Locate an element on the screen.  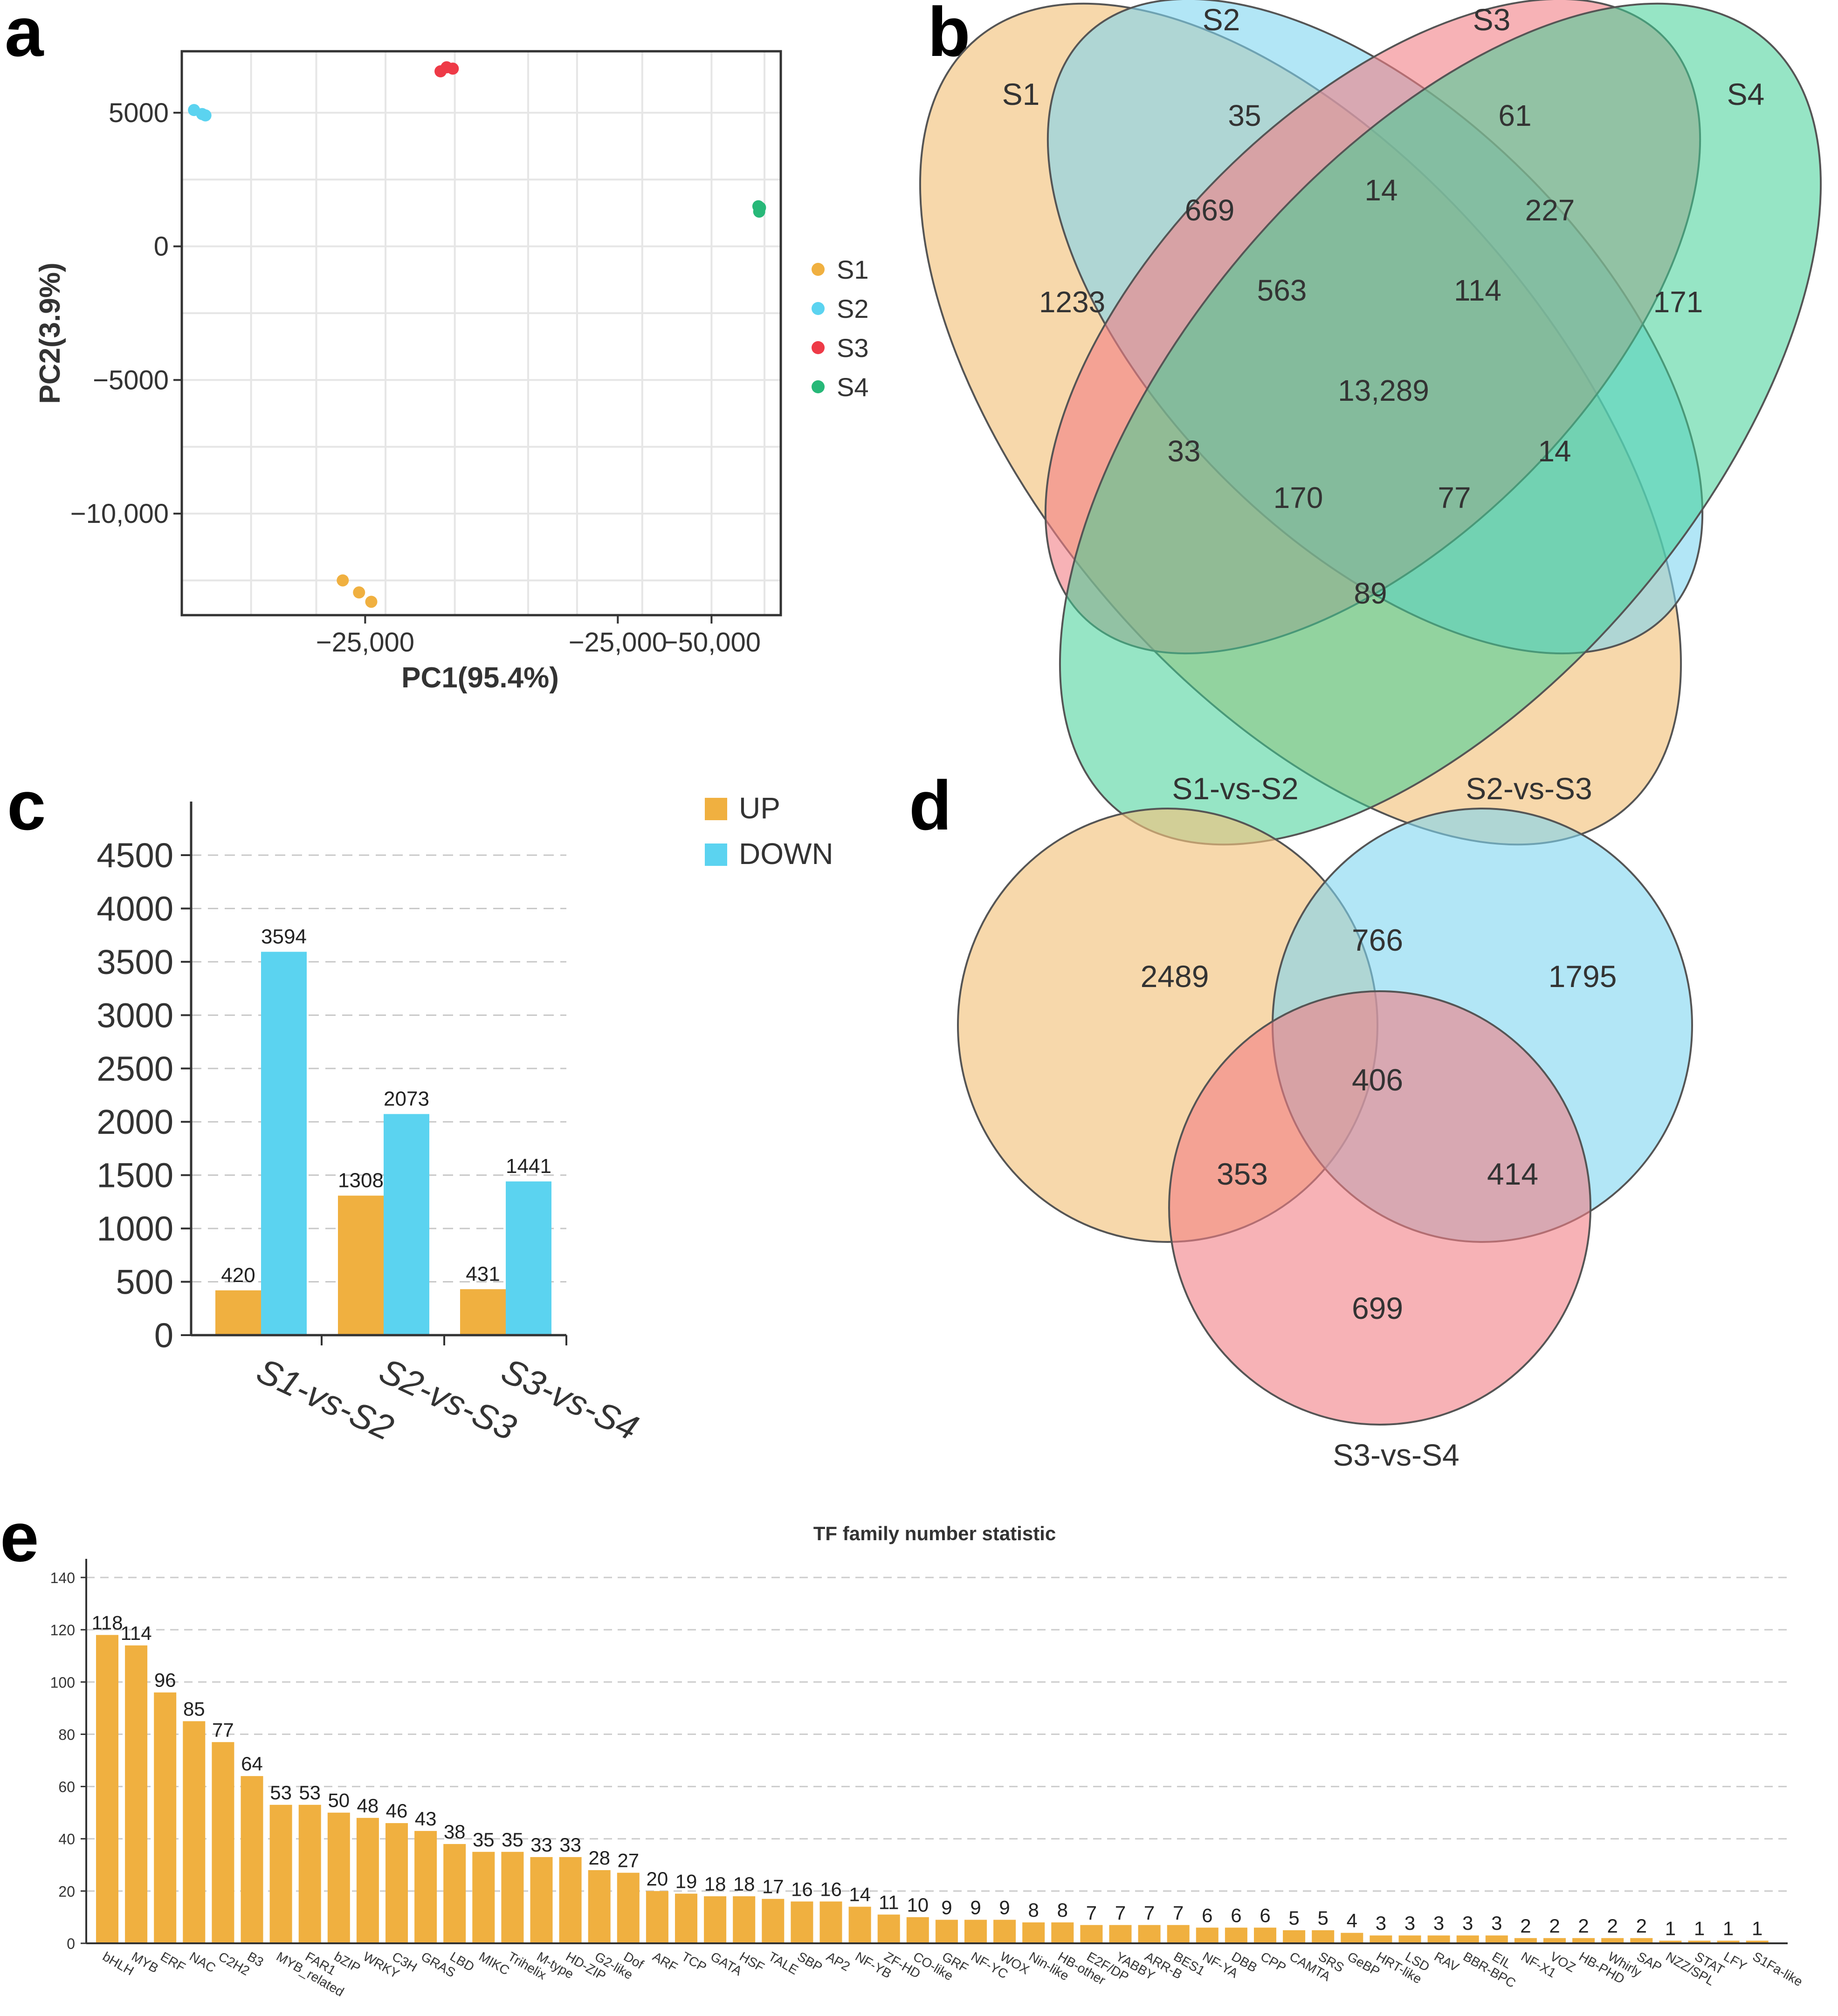
tf-bar-value-label: 7 is located at coordinates (1091, 1913).